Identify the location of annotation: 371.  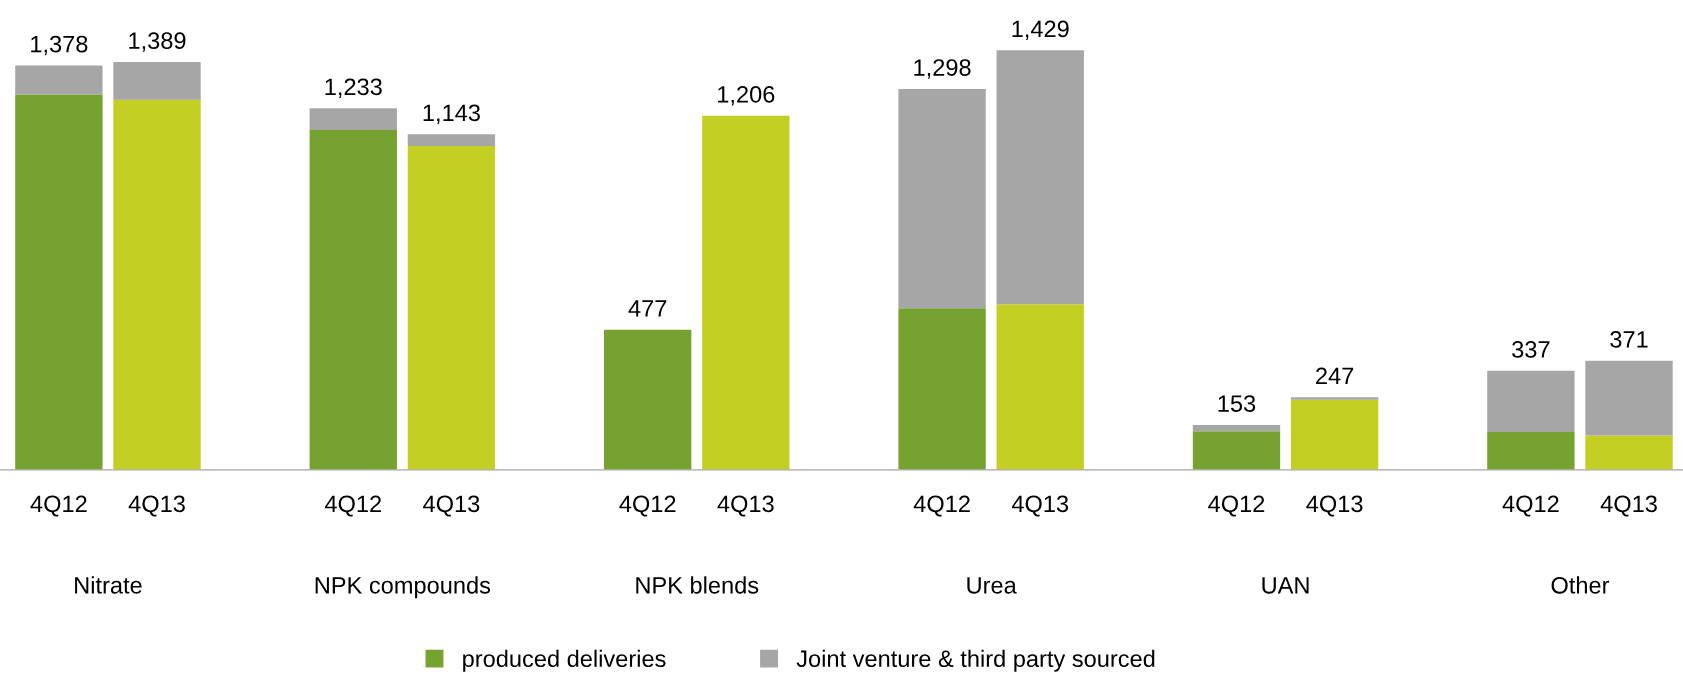
(1629, 339).